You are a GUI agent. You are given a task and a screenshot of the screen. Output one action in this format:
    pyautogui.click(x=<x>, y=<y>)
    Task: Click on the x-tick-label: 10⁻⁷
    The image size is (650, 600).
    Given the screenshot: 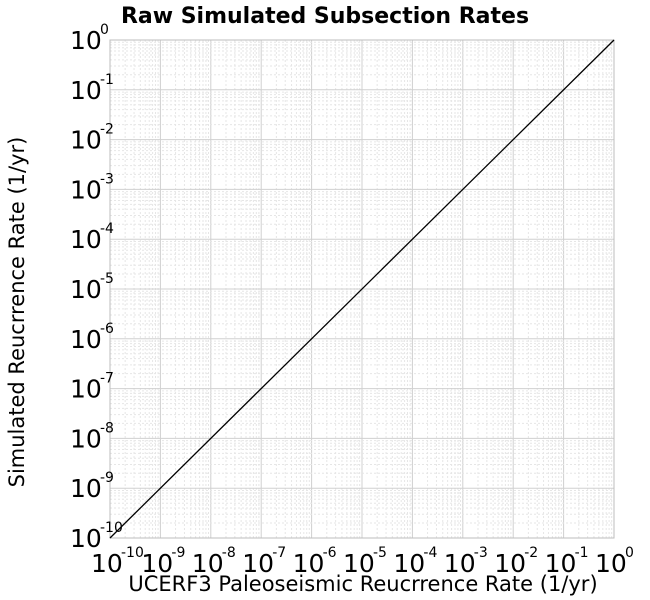 What is the action you would take?
    pyautogui.click(x=264, y=561)
    